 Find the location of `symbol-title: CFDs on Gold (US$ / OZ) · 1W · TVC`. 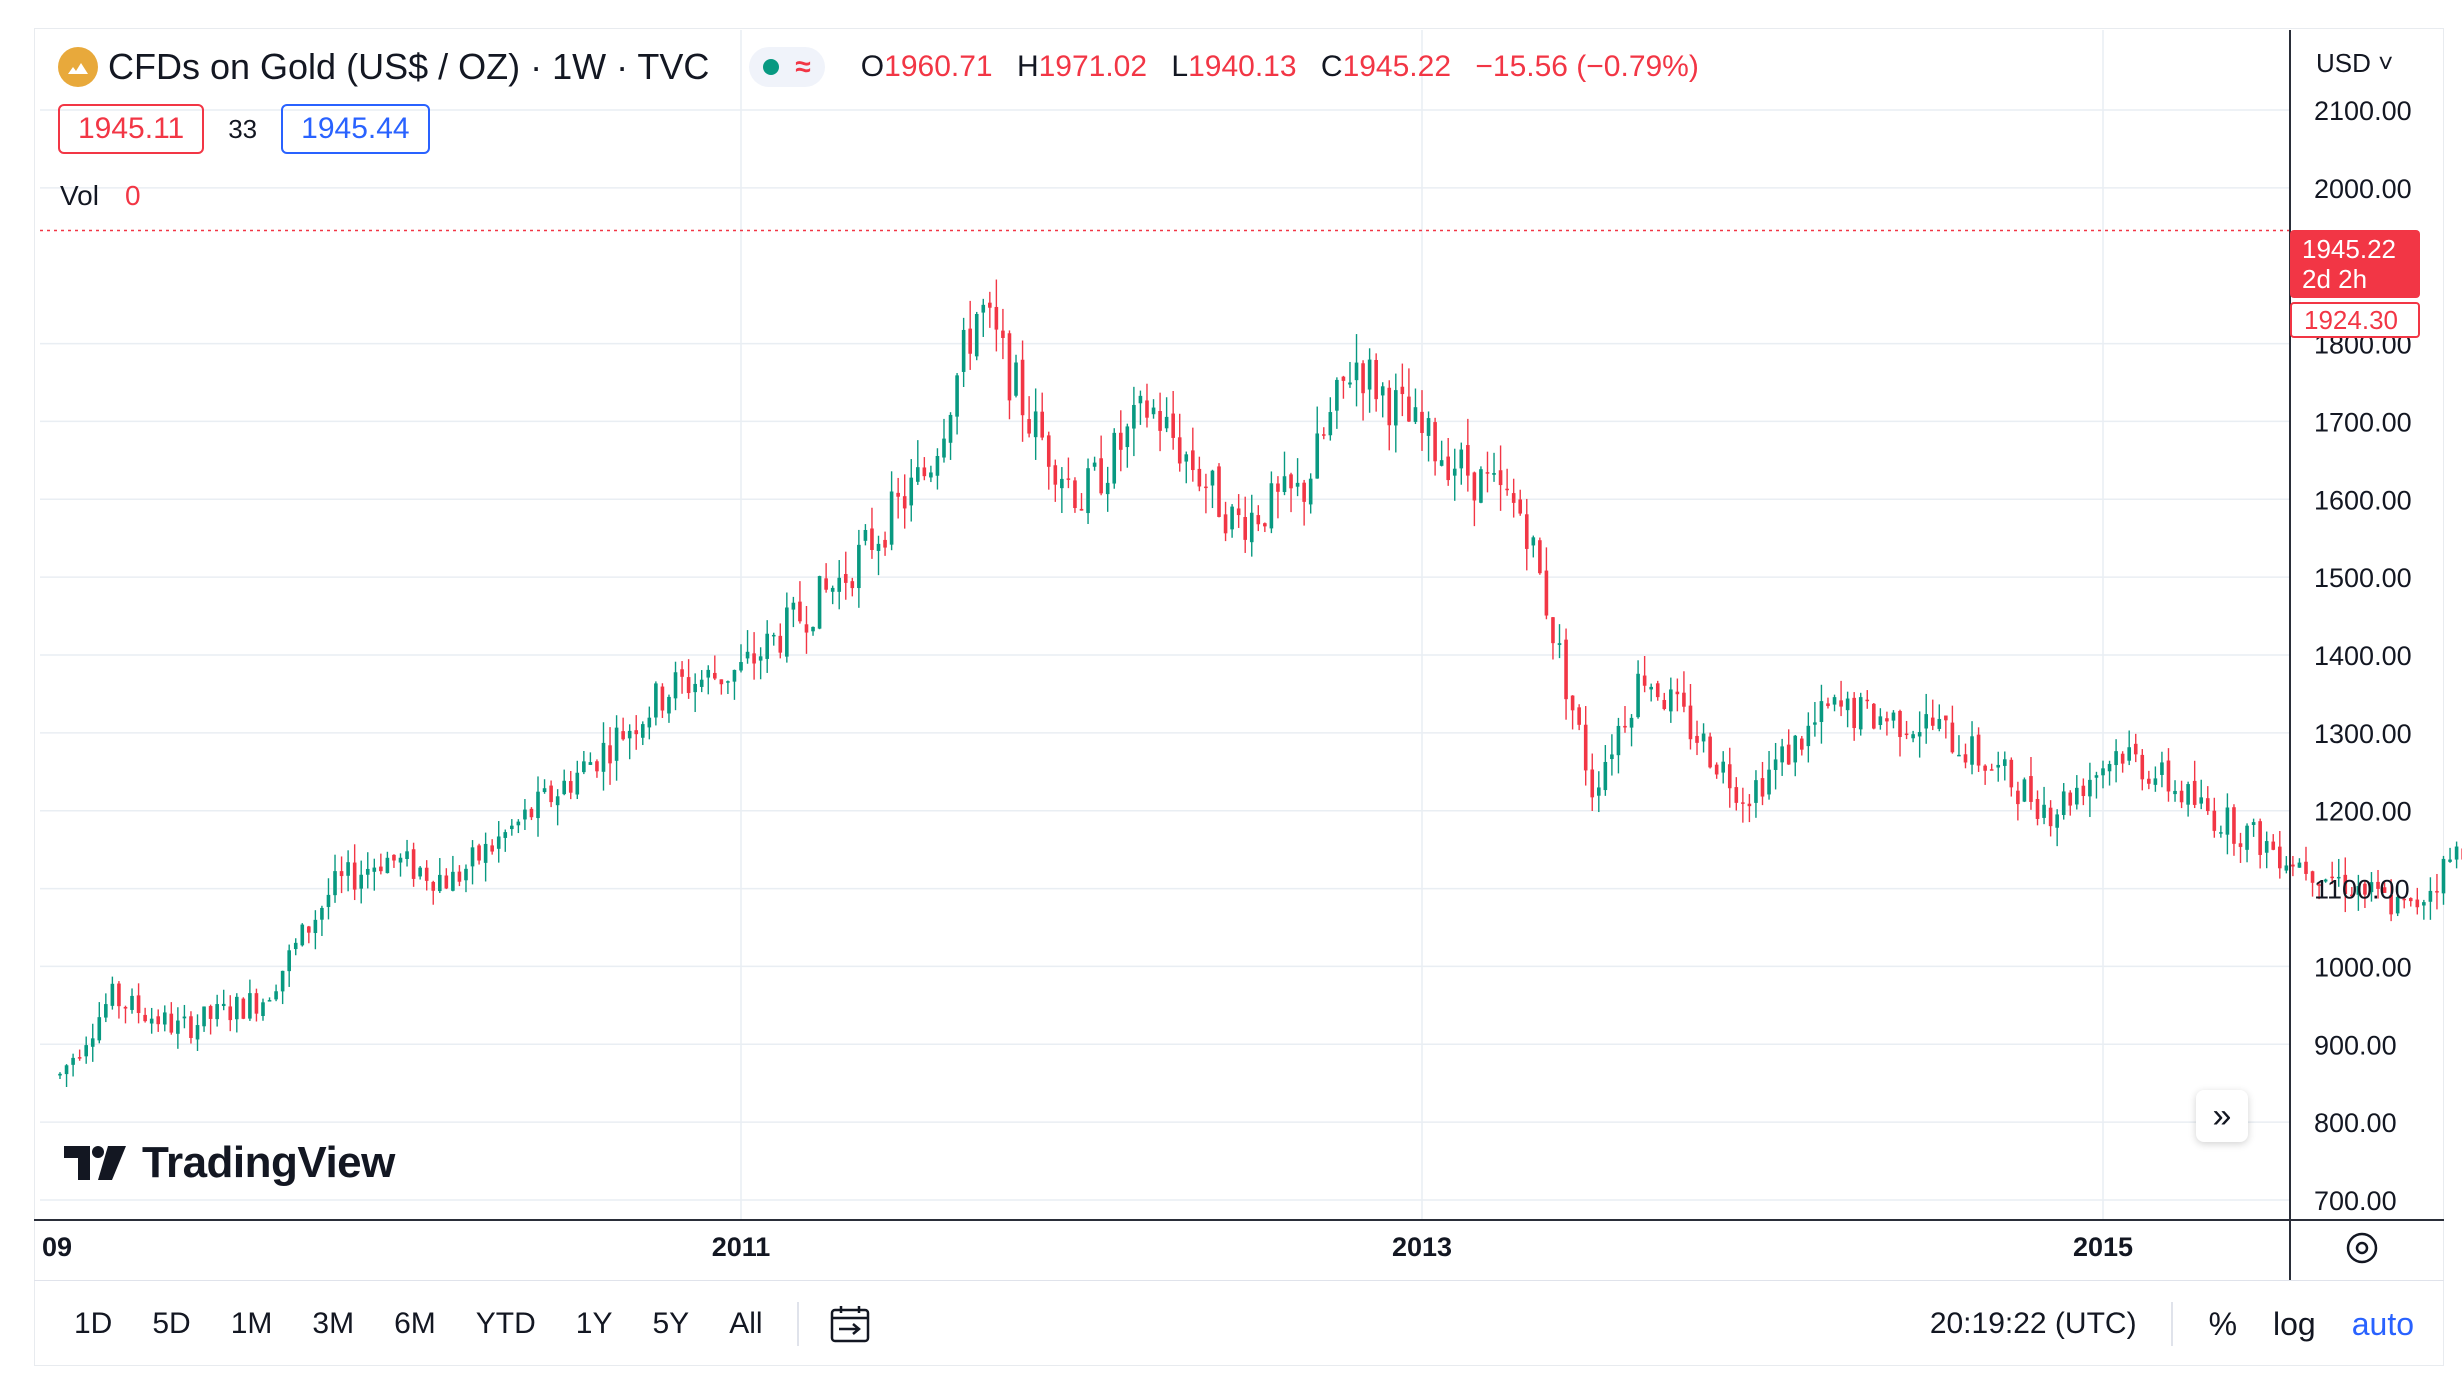

symbol-title: CFDs on Gold (US$ / OZ) · 1W · TVC is located at coordinates (409, 66).